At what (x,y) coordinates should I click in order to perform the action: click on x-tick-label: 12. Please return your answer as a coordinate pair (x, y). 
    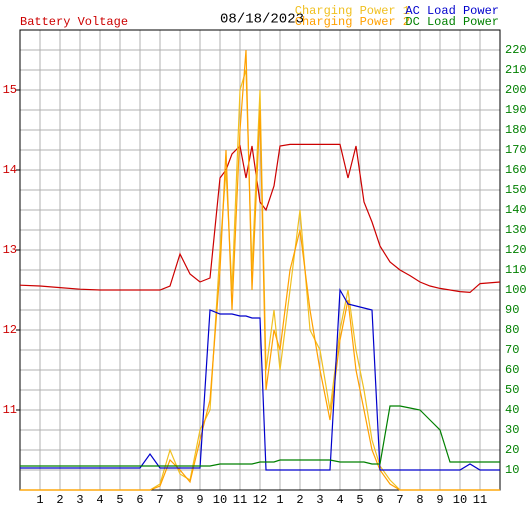
    Looking at the image, I should click on (260, 500).